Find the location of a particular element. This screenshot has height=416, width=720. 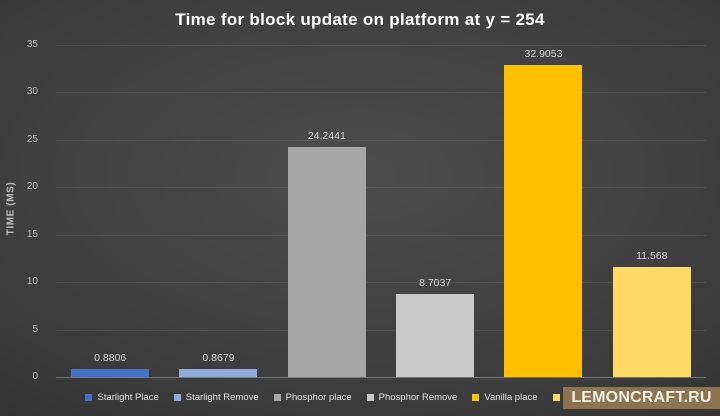

legend-label: Starlight Place is located at coordinates (128, 397).